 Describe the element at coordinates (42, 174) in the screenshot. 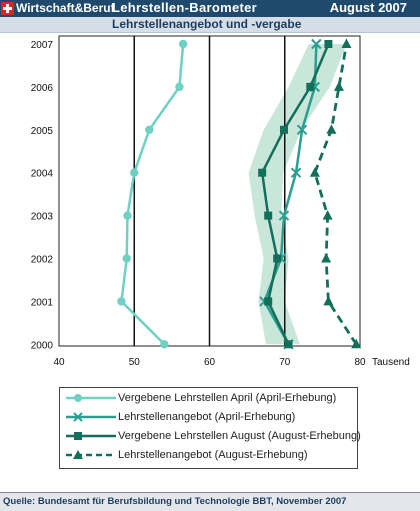

I see `y-tick-label: 2004` at that location.